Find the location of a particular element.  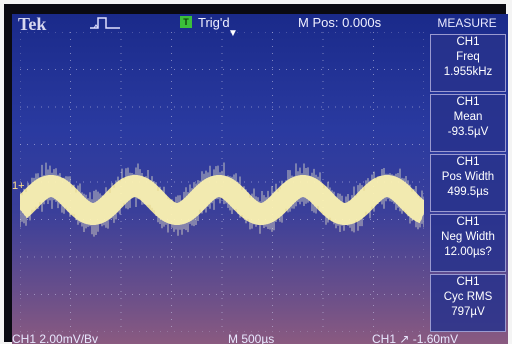

measure-title: MEASURE is located at coordinates (467, 23).